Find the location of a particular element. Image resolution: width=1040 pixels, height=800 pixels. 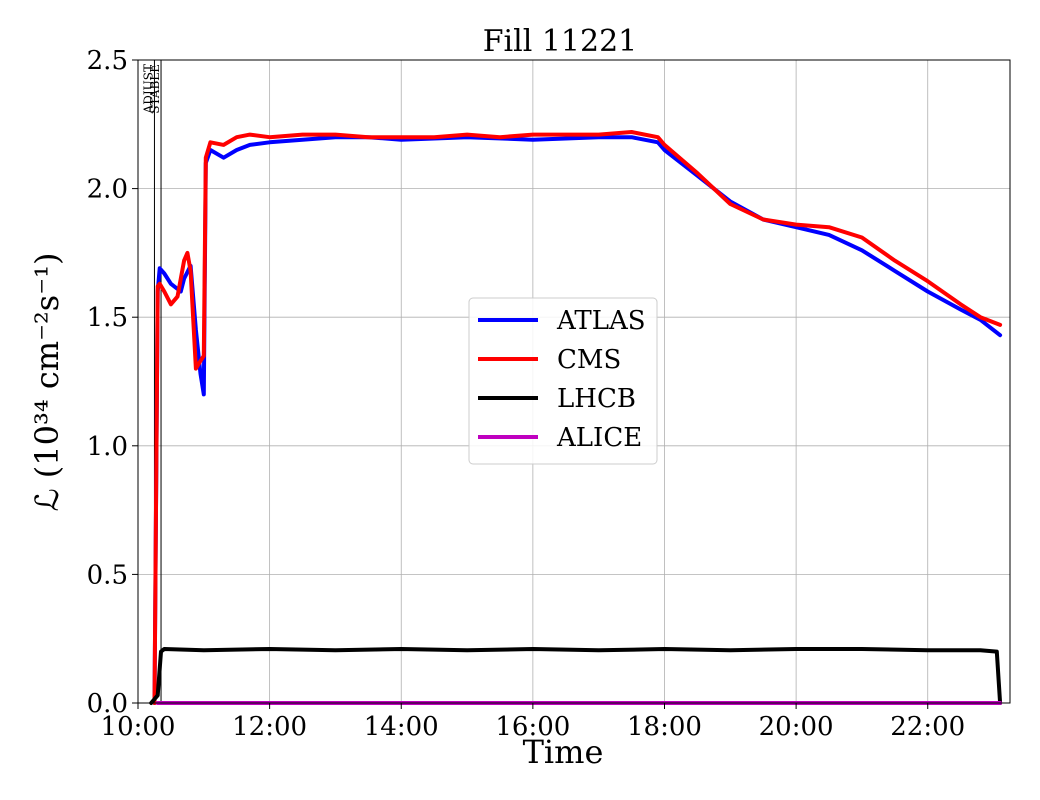

chart-title: Fill 11221 is located at coordinates (560, 41).